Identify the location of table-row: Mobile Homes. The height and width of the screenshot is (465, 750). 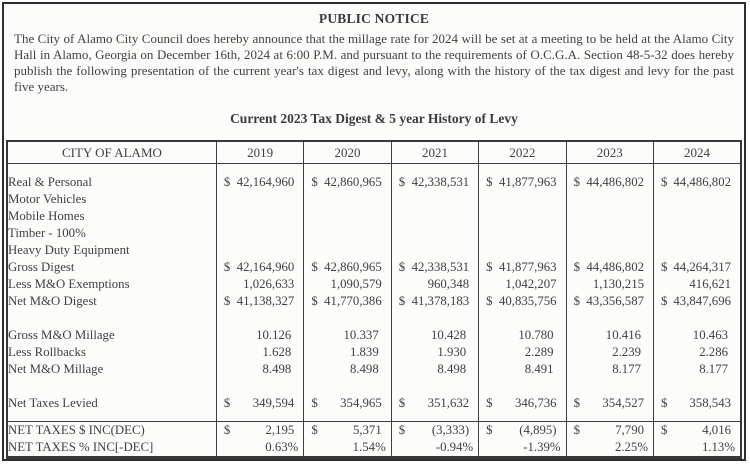
(374, 216).